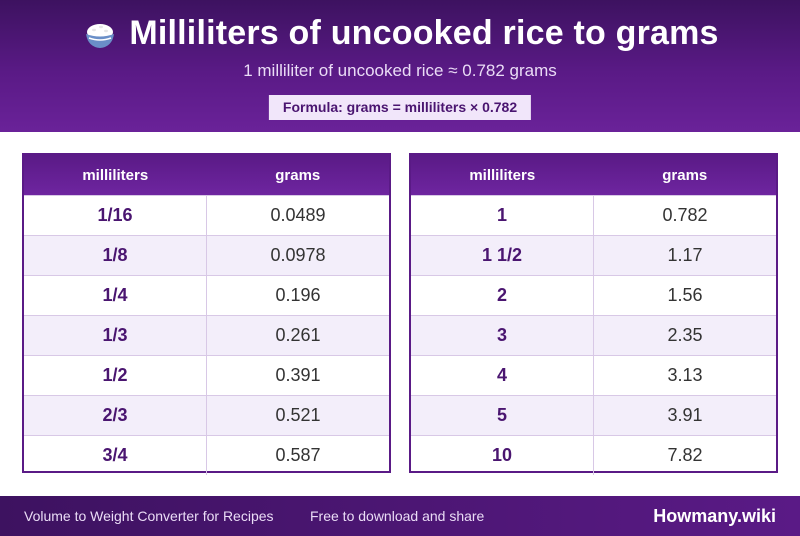  What do you see at coordinates (115, 415) in the screenshot?
I see `milliliters-cell: 2/3` at bounding box center [115, 415].